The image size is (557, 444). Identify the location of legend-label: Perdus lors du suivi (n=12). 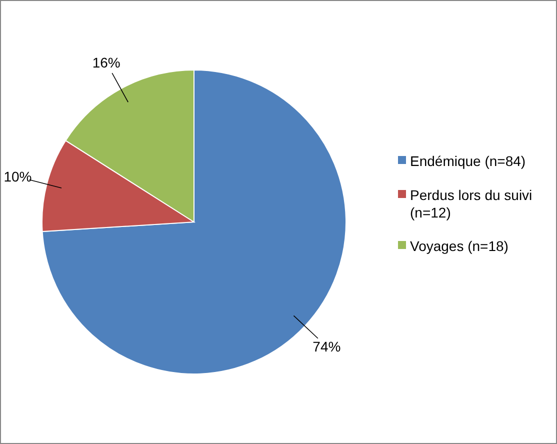
(471, 203).